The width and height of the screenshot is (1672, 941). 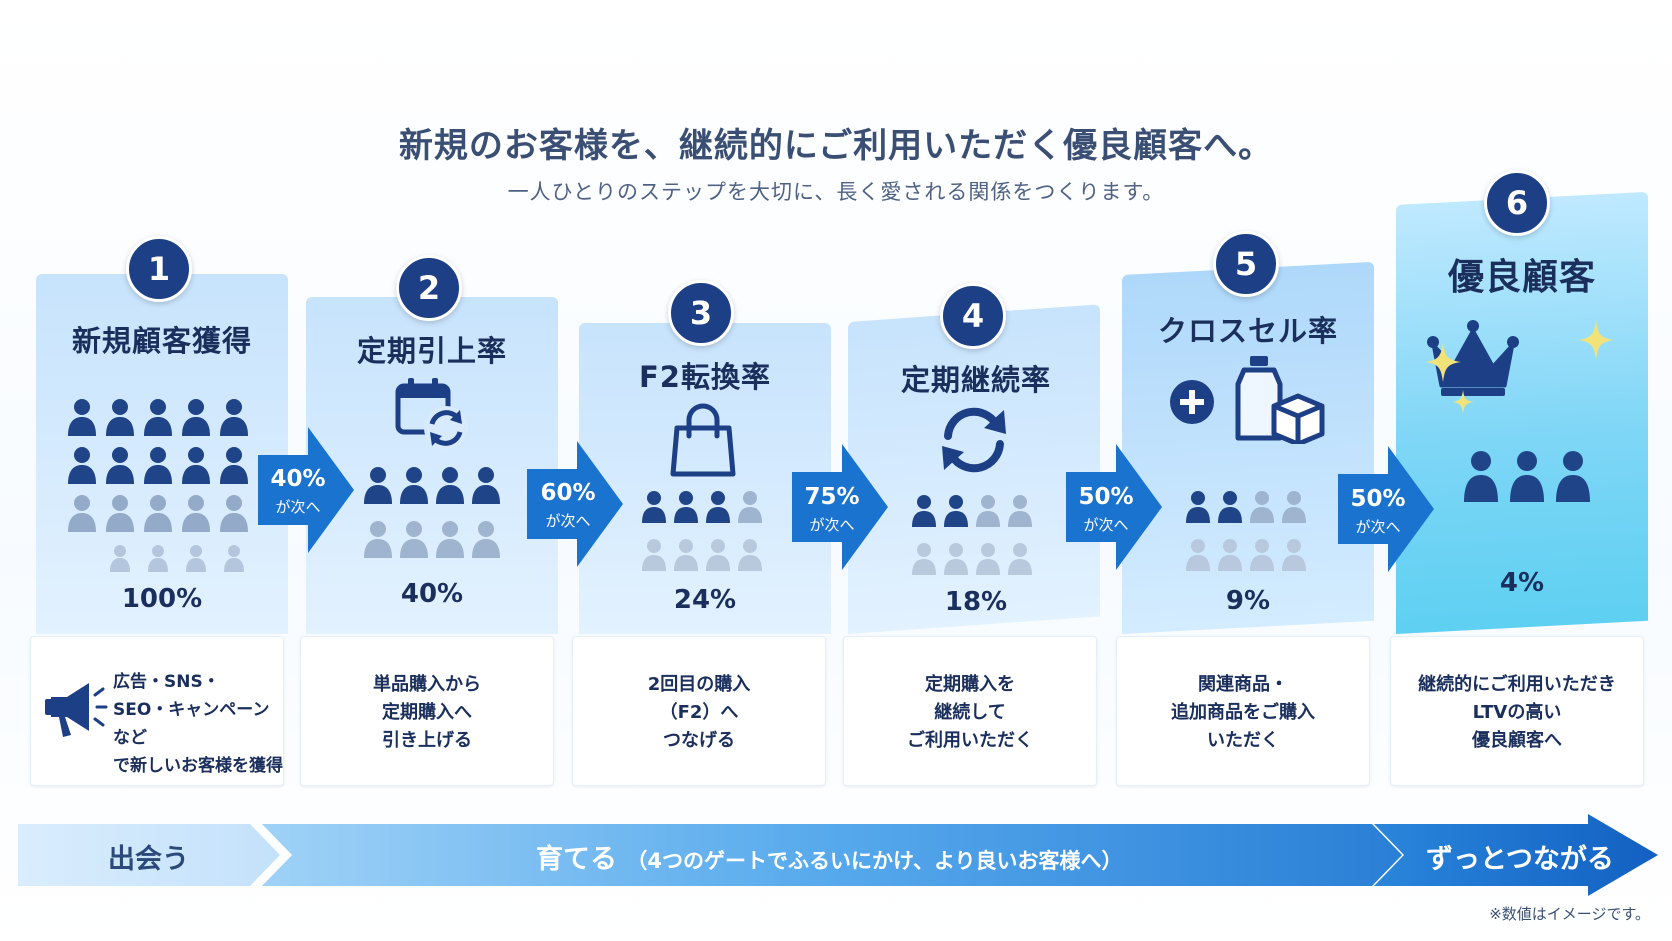 What do you see at coordinates (705, 377) in the screenshot?
I see `step-title-3: F2転換率` at bounding box center [705, 377].